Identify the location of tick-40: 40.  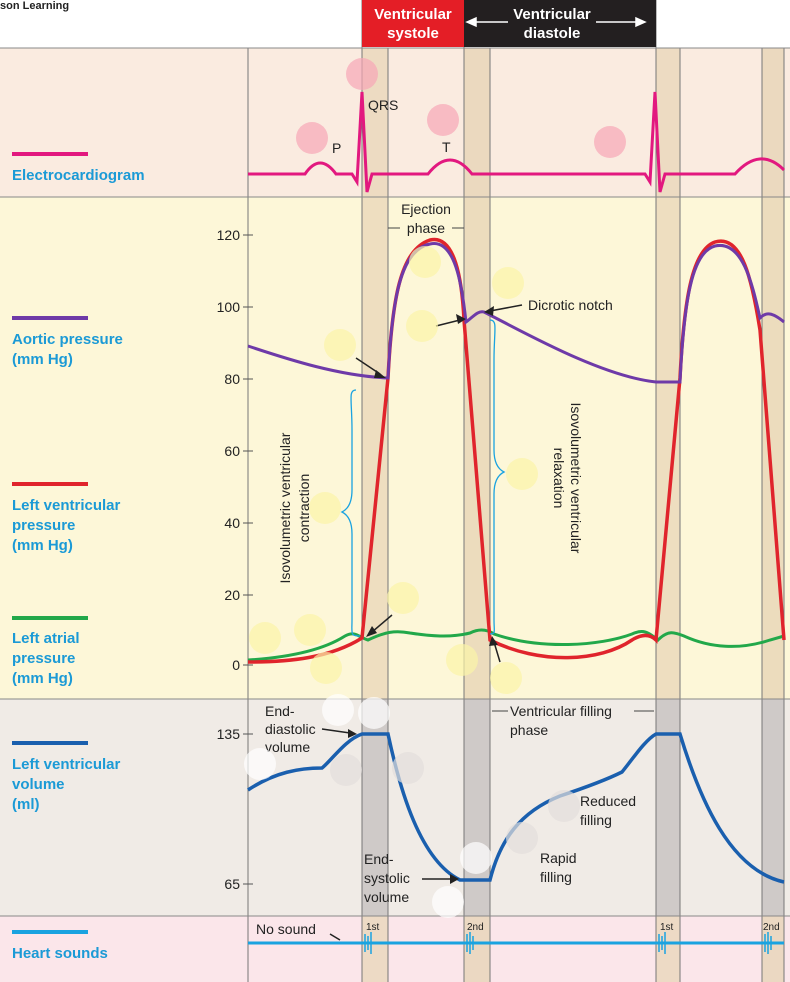
(232, 523).